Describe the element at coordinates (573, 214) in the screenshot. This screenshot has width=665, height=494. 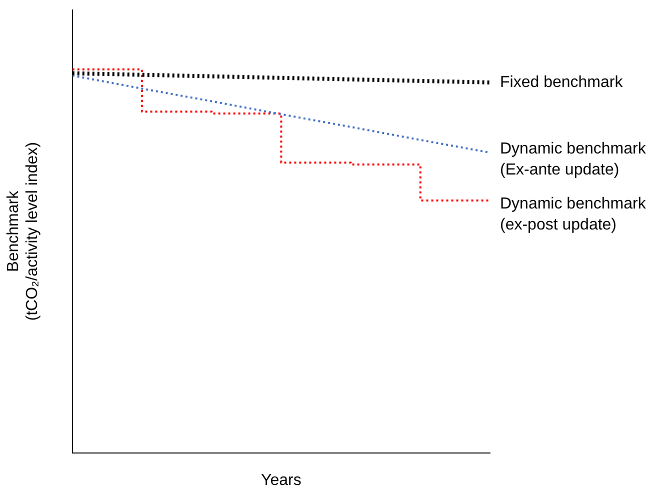
I see `series-label: Dynamic benchmark (ex-post update)` at that location.